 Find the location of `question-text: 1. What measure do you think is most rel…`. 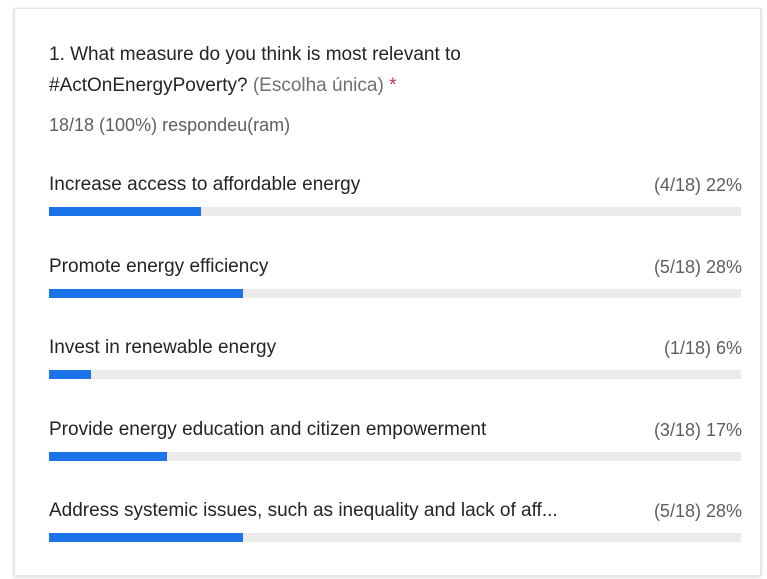

question-text: 1. What measure do you think is most rel… is located at coordinates (255, 70).